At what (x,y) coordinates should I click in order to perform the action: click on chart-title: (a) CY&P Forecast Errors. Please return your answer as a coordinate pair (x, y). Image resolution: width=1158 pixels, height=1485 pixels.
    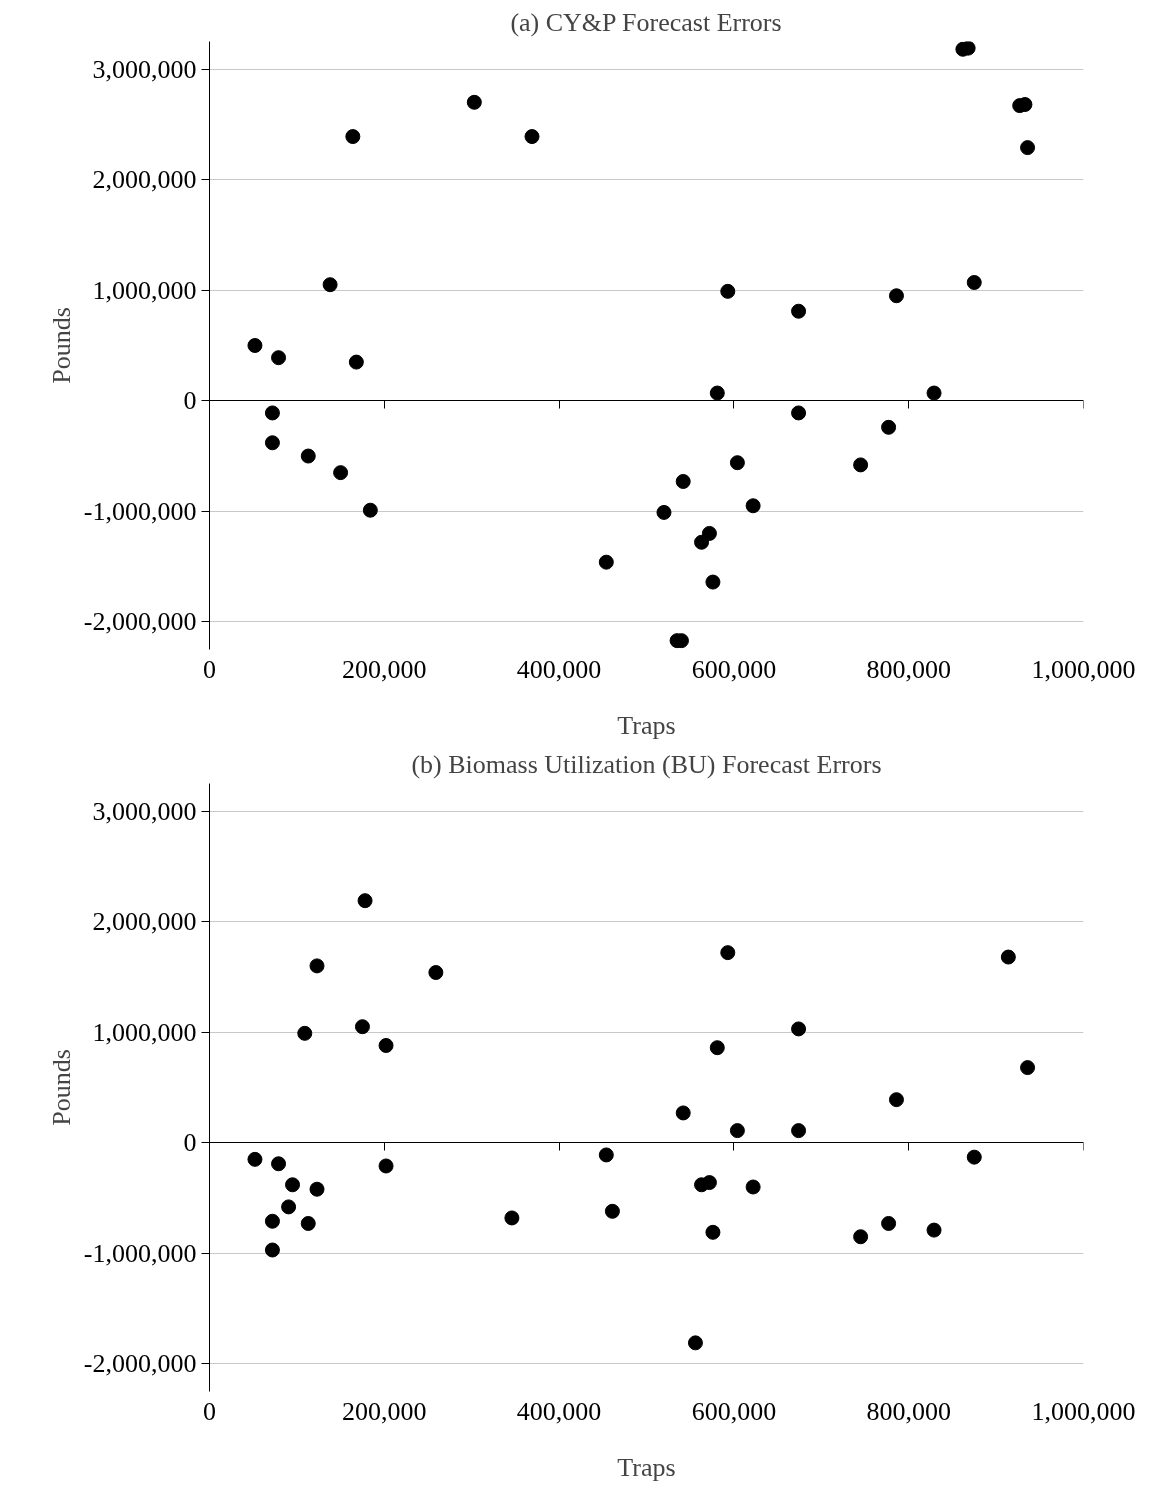
    Looking at the image, I should click on (646, 22).